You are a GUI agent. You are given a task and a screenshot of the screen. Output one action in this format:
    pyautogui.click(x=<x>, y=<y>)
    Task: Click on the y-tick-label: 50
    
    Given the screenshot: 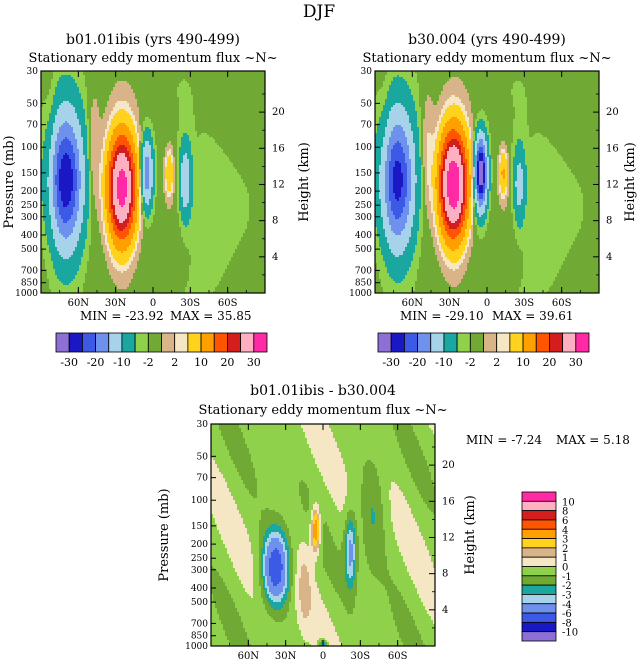 What is the action you would take?
    pyautogui.click(x=33, y=104)
    